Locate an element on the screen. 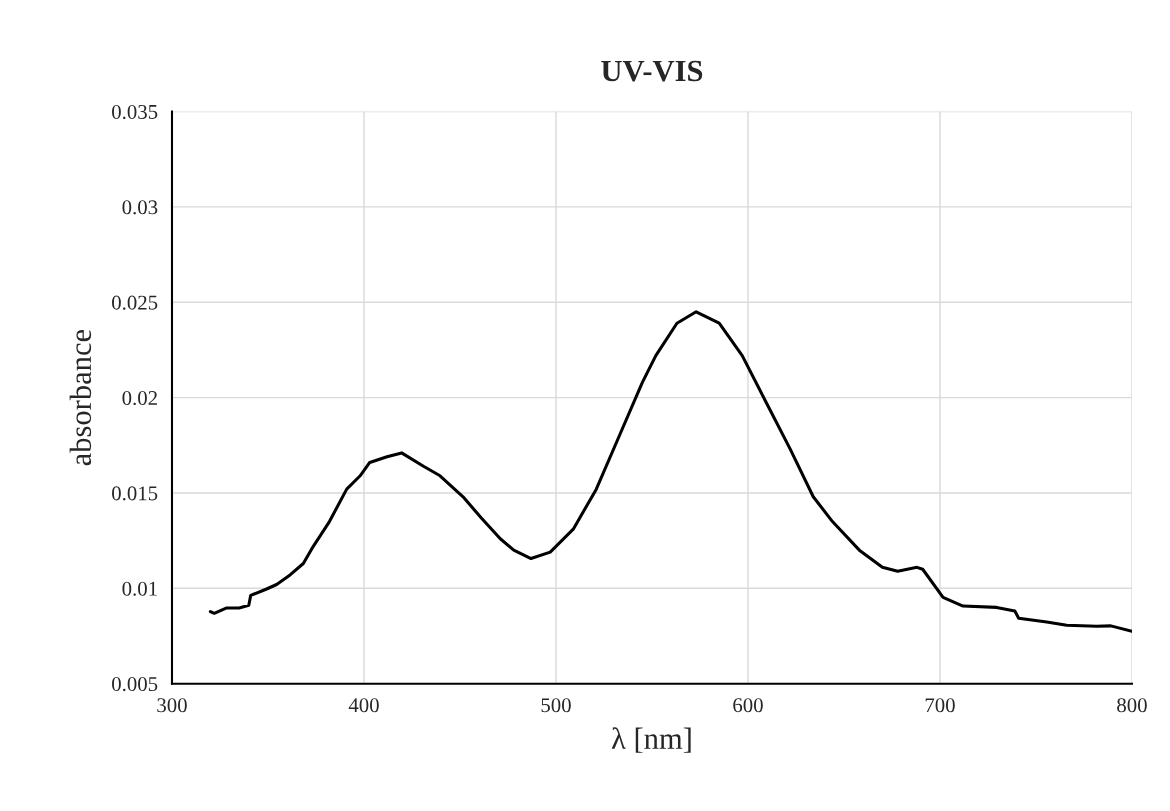 The height and width of the screenshot is (811, 1170). x-tick-label: 600 is located at coordinates (748, 705).